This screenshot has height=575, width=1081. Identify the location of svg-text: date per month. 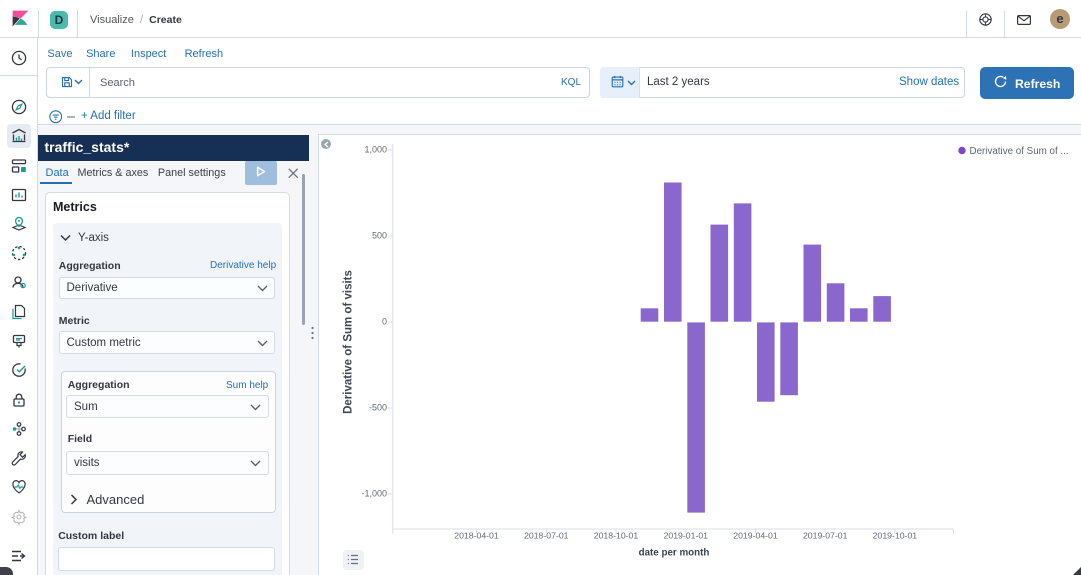
(674, 553).